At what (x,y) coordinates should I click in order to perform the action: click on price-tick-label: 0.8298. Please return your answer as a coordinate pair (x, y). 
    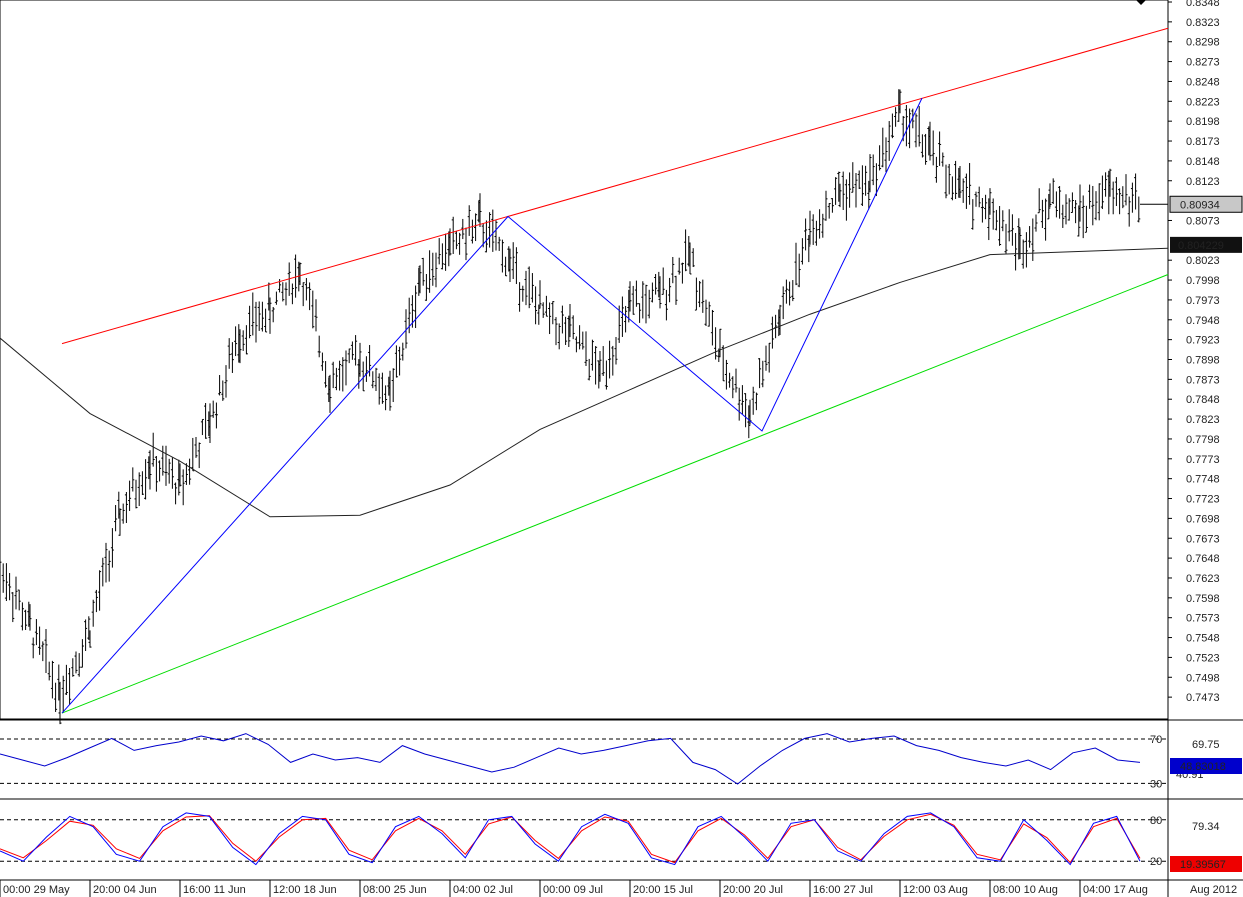
    Looking at the image, I should click on (1203, 43).